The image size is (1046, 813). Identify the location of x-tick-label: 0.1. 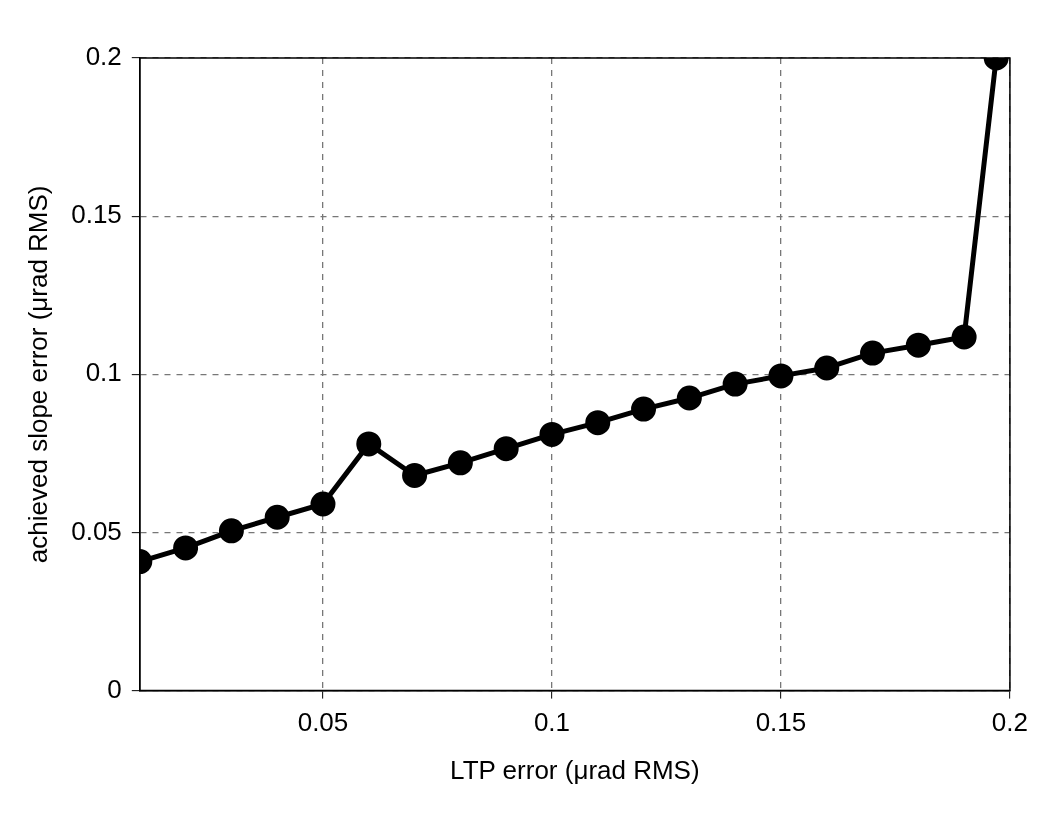
(552, 722).